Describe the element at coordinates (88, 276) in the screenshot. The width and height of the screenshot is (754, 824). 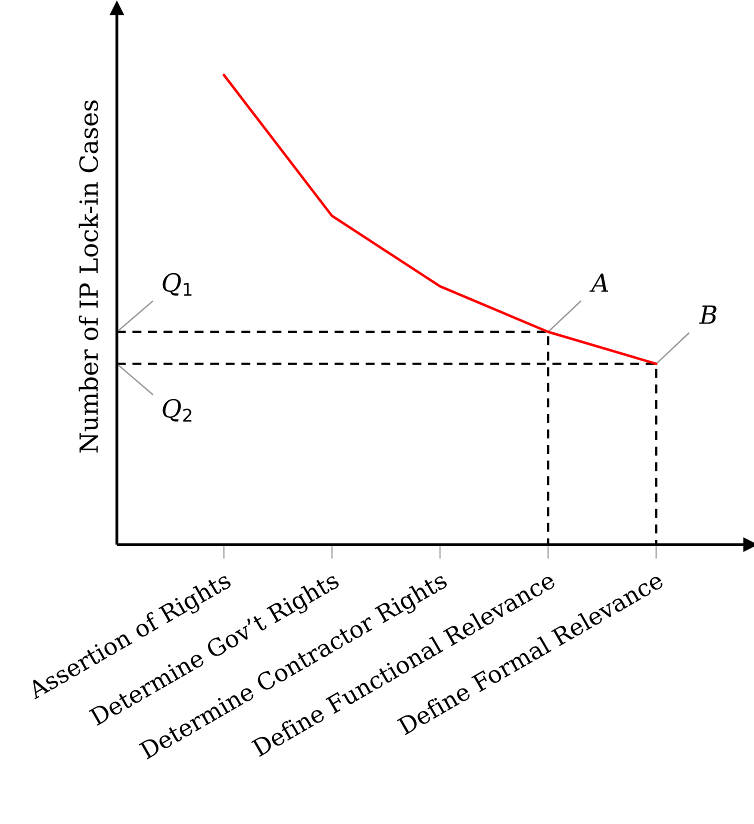
I see `y-axis-title: Number of IP Lock-in Cases` at that location.